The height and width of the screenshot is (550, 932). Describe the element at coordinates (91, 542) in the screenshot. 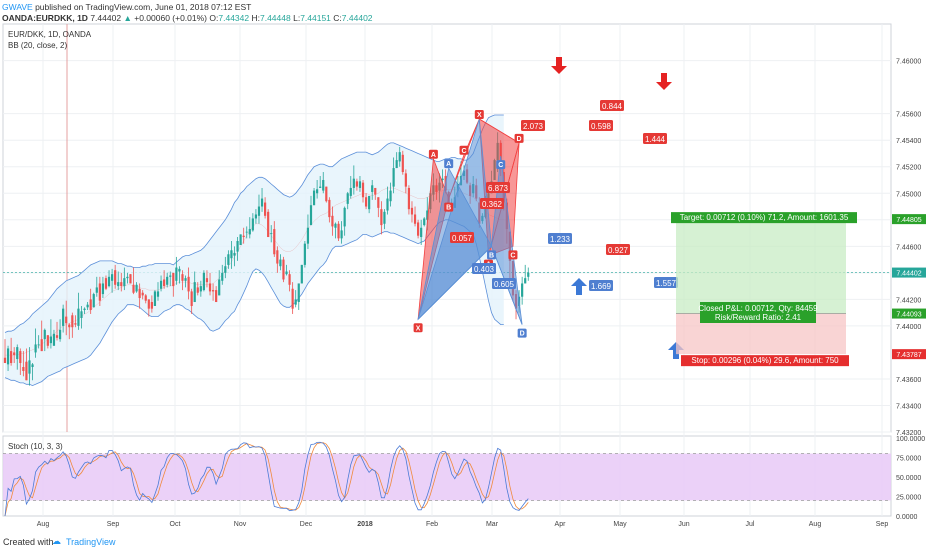

I see `tradingview-brand: TradingView` at that location.